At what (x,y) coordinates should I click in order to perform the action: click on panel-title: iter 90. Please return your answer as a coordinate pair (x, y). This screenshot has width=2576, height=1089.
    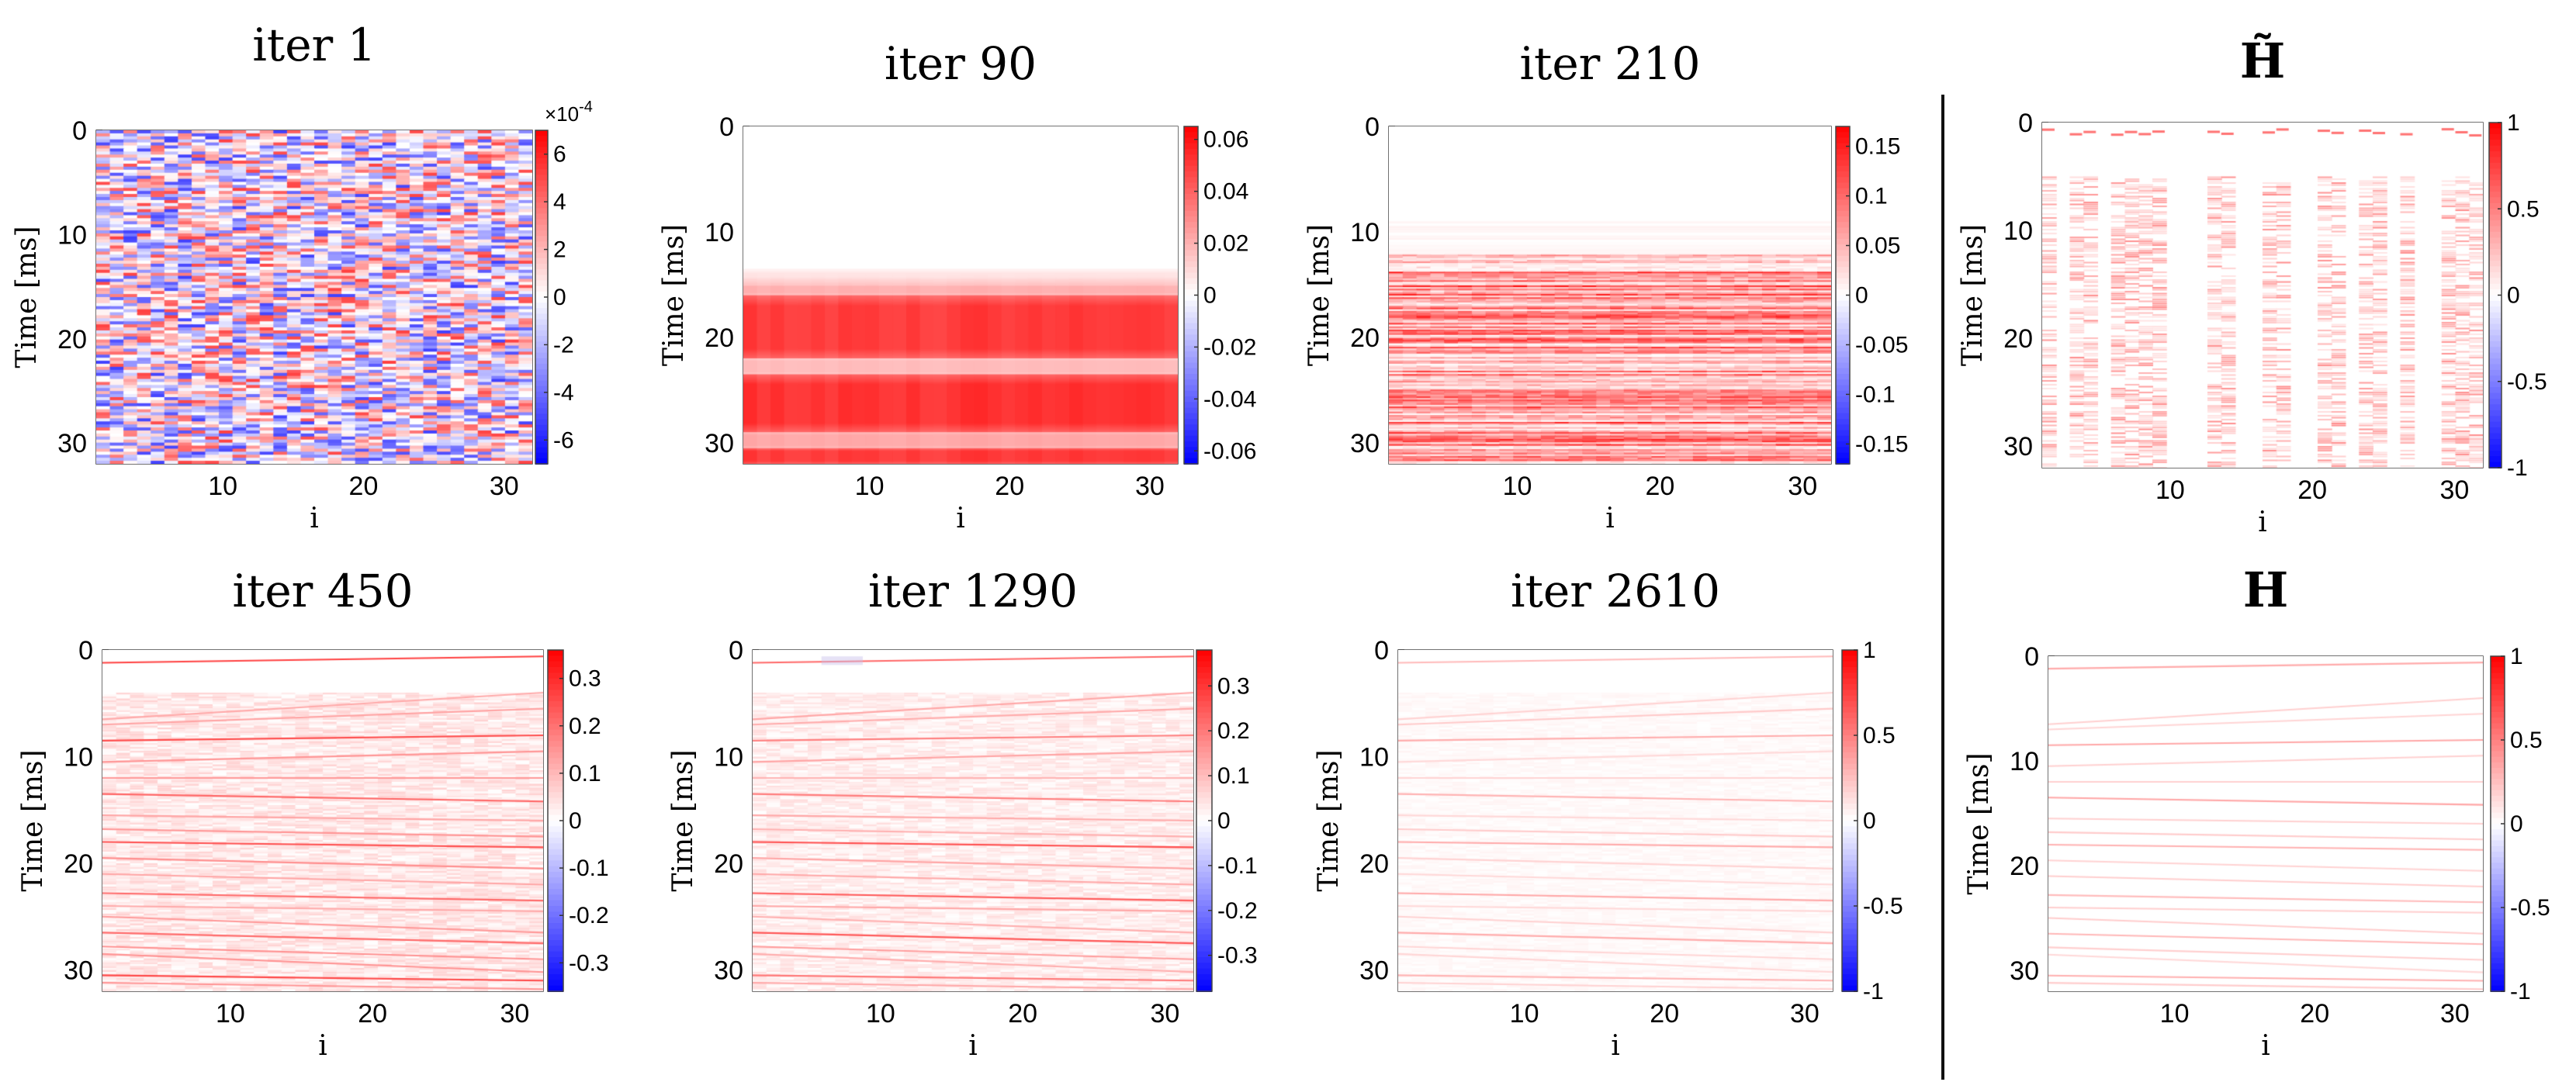
    Looking at the image, I should click on (961, 63).